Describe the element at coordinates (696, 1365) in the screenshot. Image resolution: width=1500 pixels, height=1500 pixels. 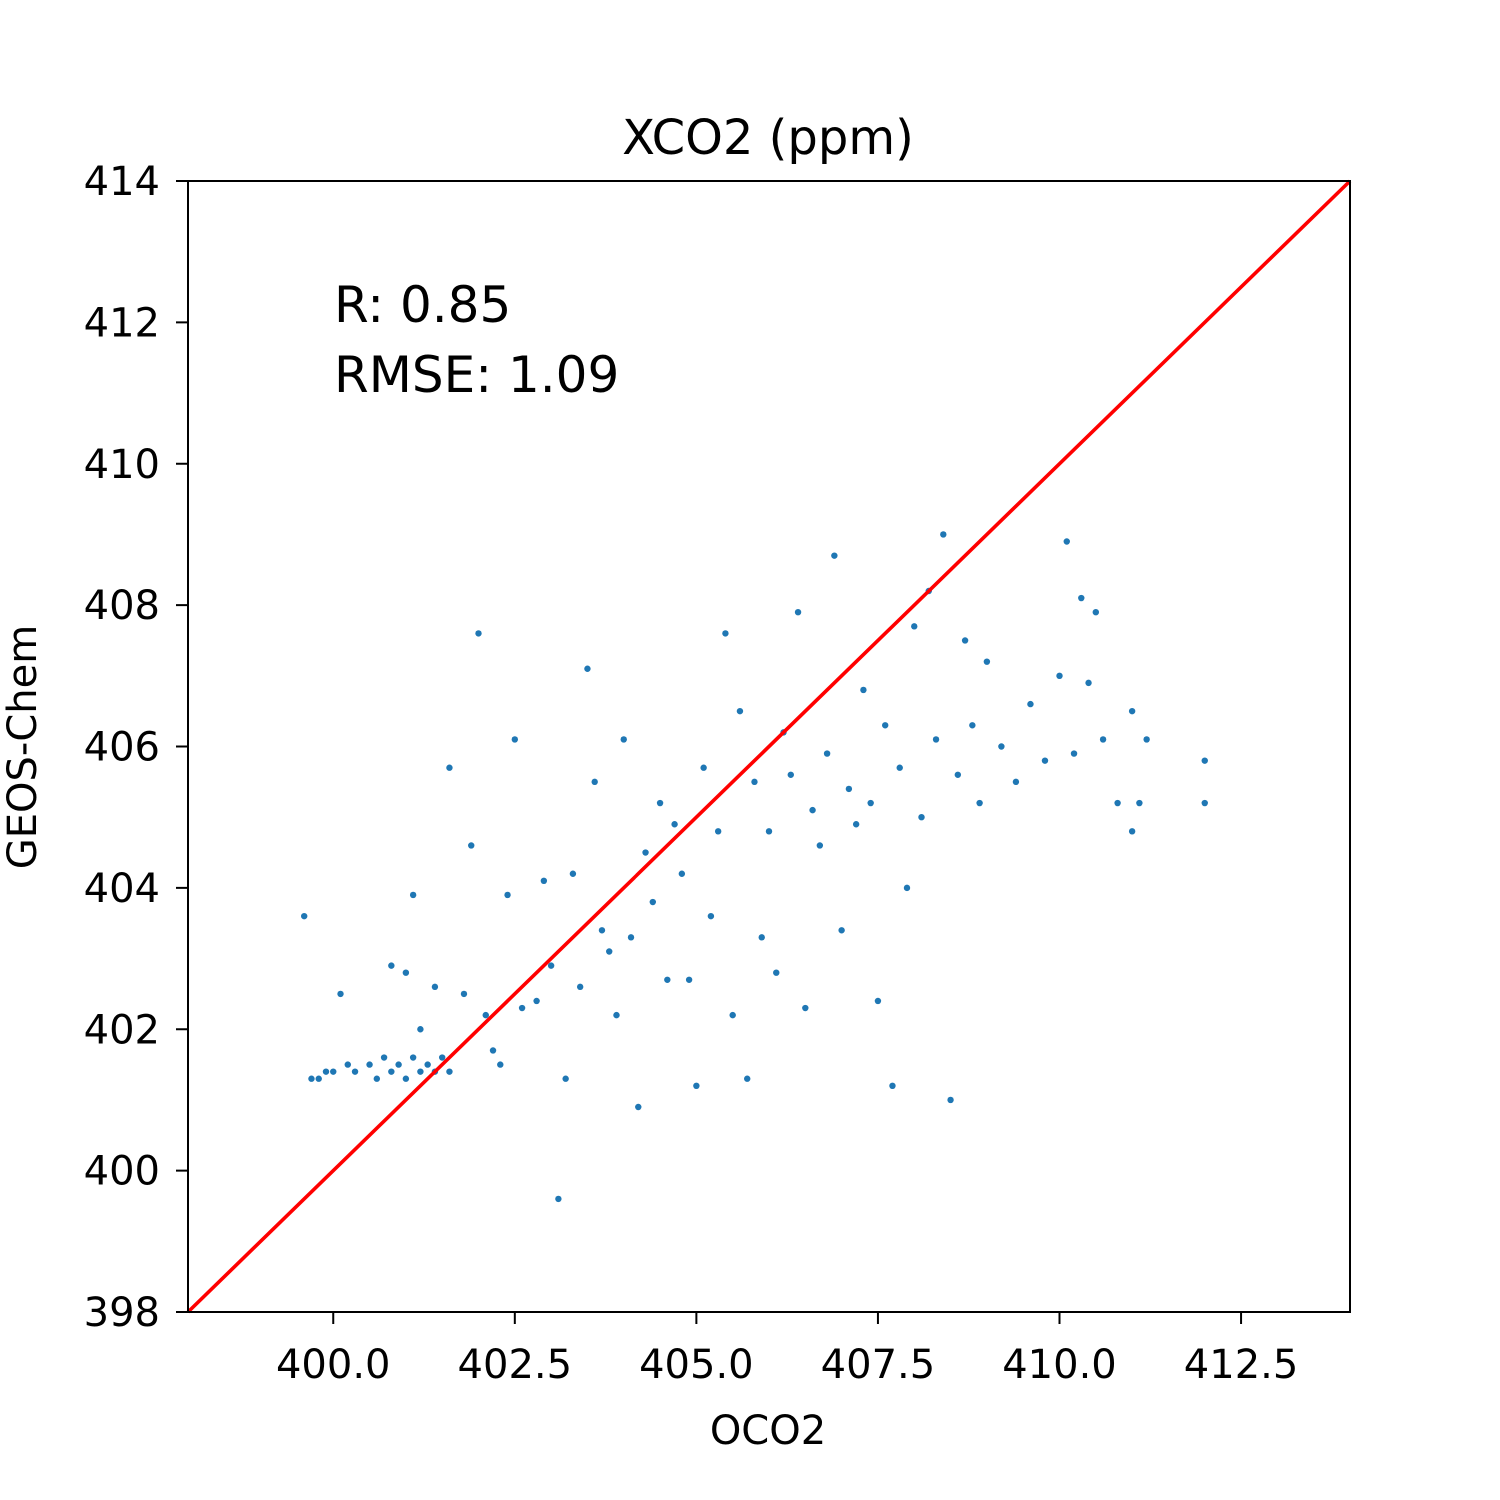
I see `x-tick-label: 405.0` at that location.